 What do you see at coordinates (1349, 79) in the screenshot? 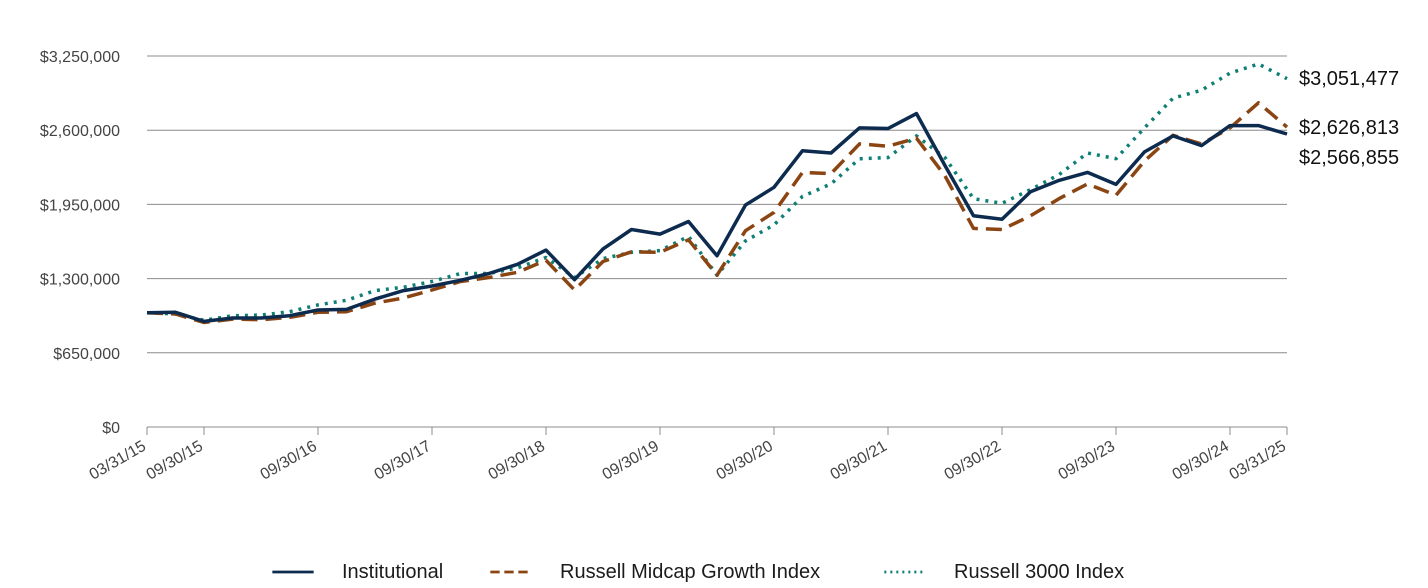
I see `end-value-label: $3,051,477` at bounding box center [1349, 79].